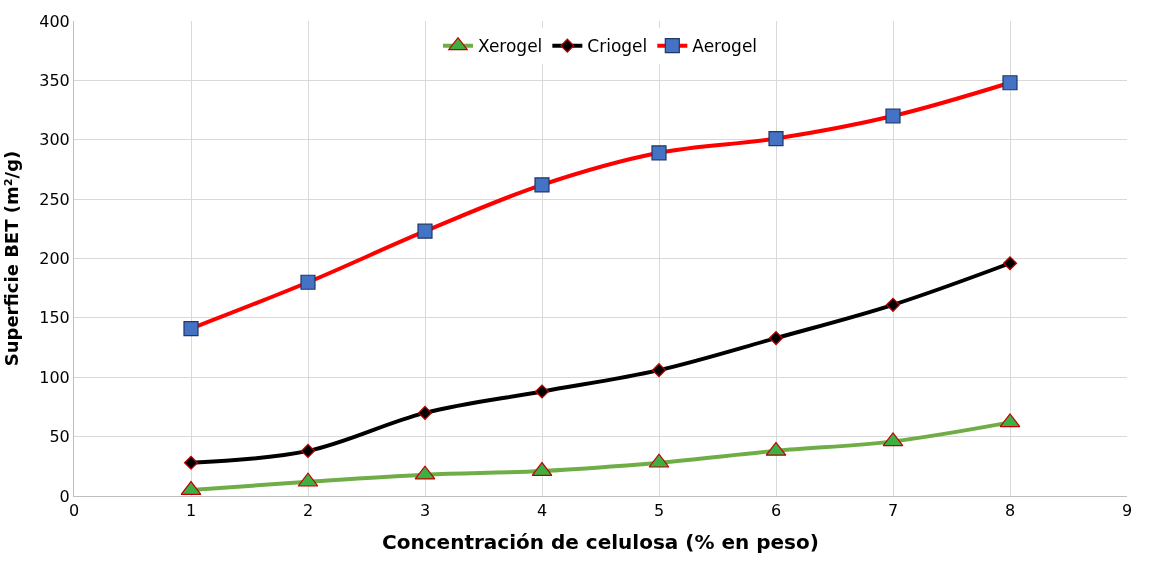 The width and height of the screenshot is (1152, 561). Describe the element at coordinates (54, 199) in the screenshot. I see `y-tick-label: 250` at that location.